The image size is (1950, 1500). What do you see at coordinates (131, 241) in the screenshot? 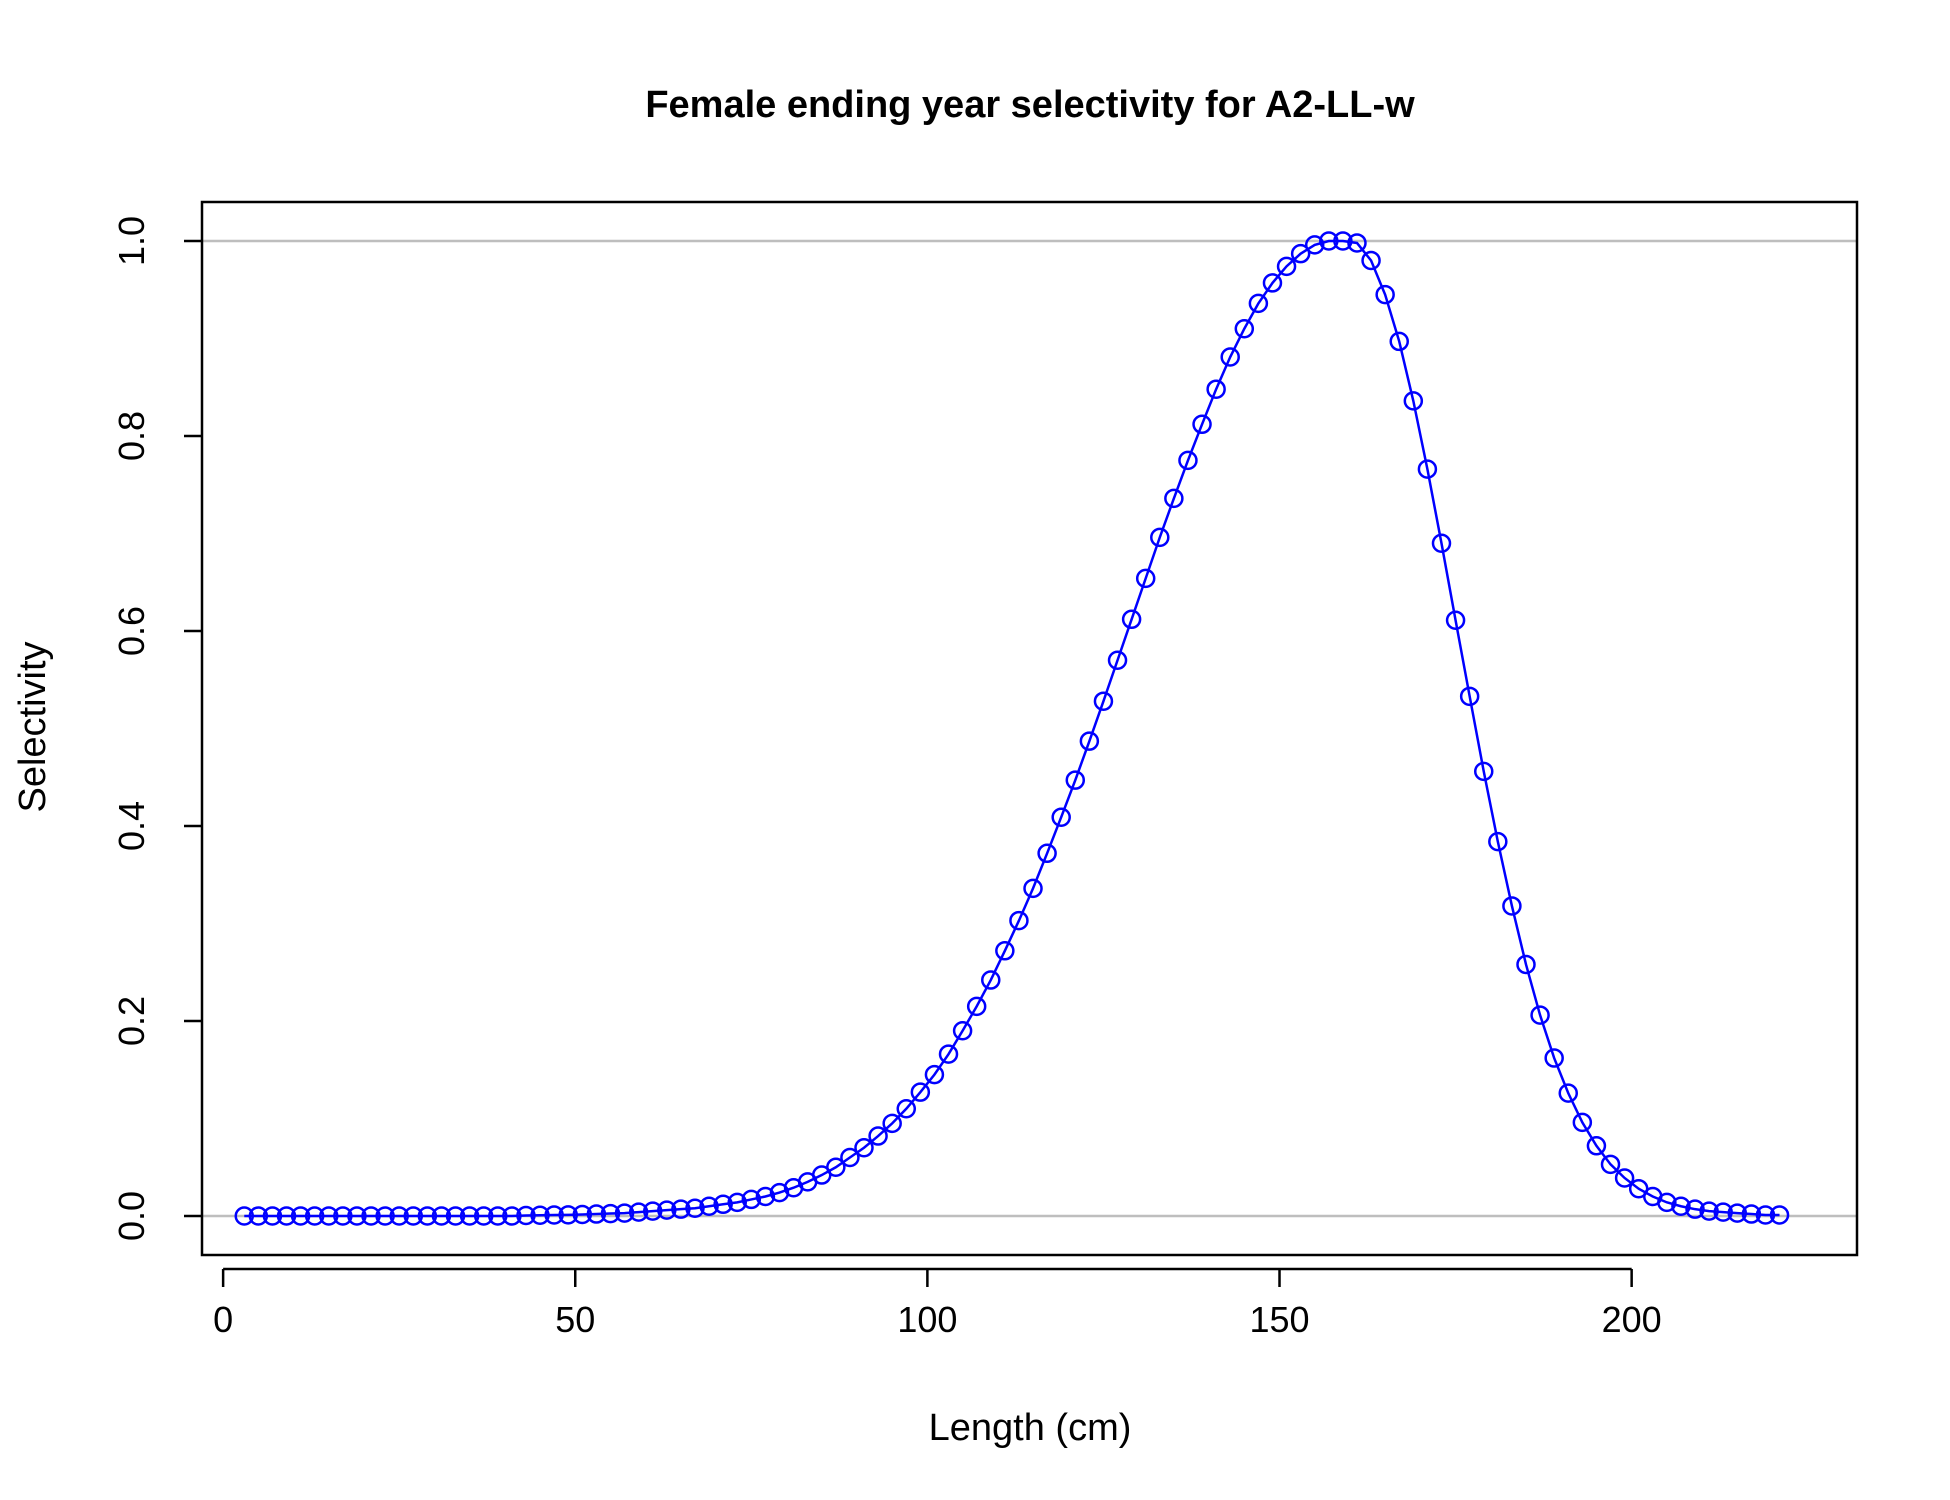
I see `y-tick-label: 1.0` at bounding box center [131, 241].